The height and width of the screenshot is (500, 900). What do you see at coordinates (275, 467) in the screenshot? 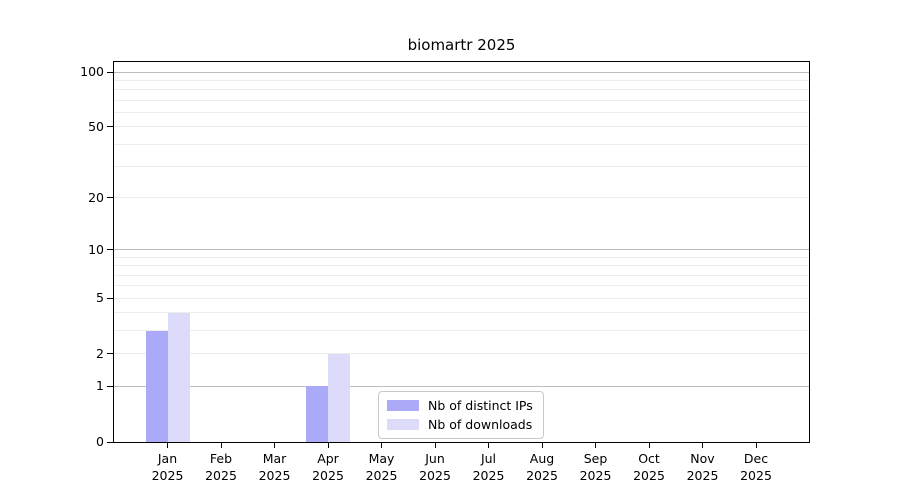
I see `x-tick-label-mar: Mar 2025` at bounding box center [275, 467].